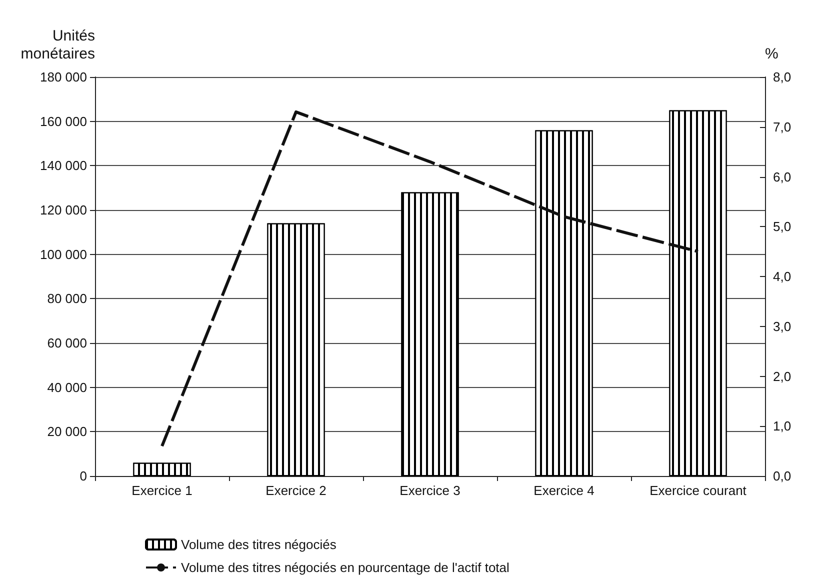 The height and width of the screenshot is (581, 820). What do you see at coordinates (345, 567) in the screenshot?
I see `legend-label: Volume des titres négociés en pourcentage de l'actif total` at bounding box center [345, 567].